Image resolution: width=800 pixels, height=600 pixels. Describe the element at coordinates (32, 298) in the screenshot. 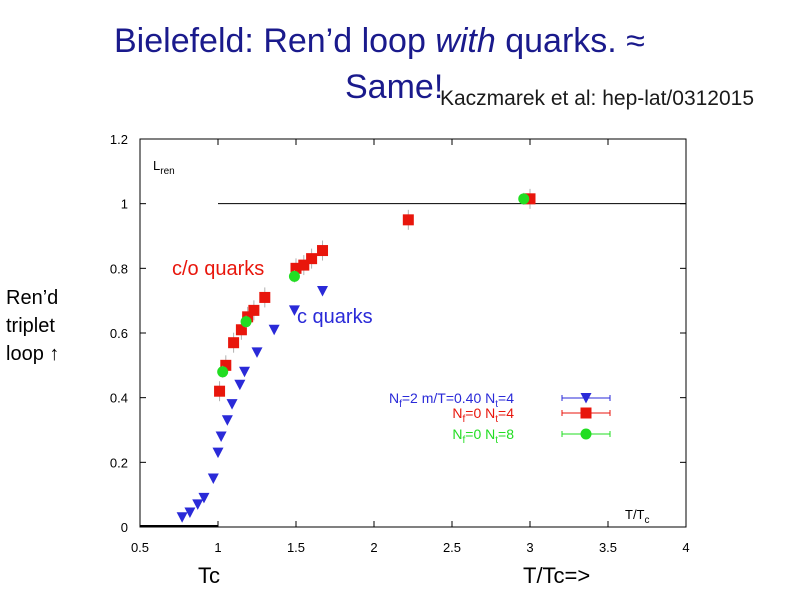

I see `side-label-line1: Ren’d` at that location.